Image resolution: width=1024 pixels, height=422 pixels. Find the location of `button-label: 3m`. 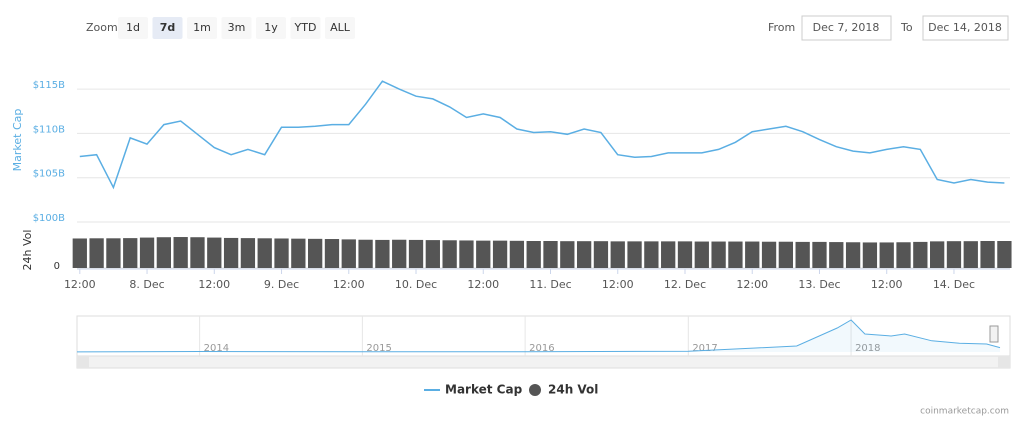

button-label: 3m is located at coordinates (237, 27).